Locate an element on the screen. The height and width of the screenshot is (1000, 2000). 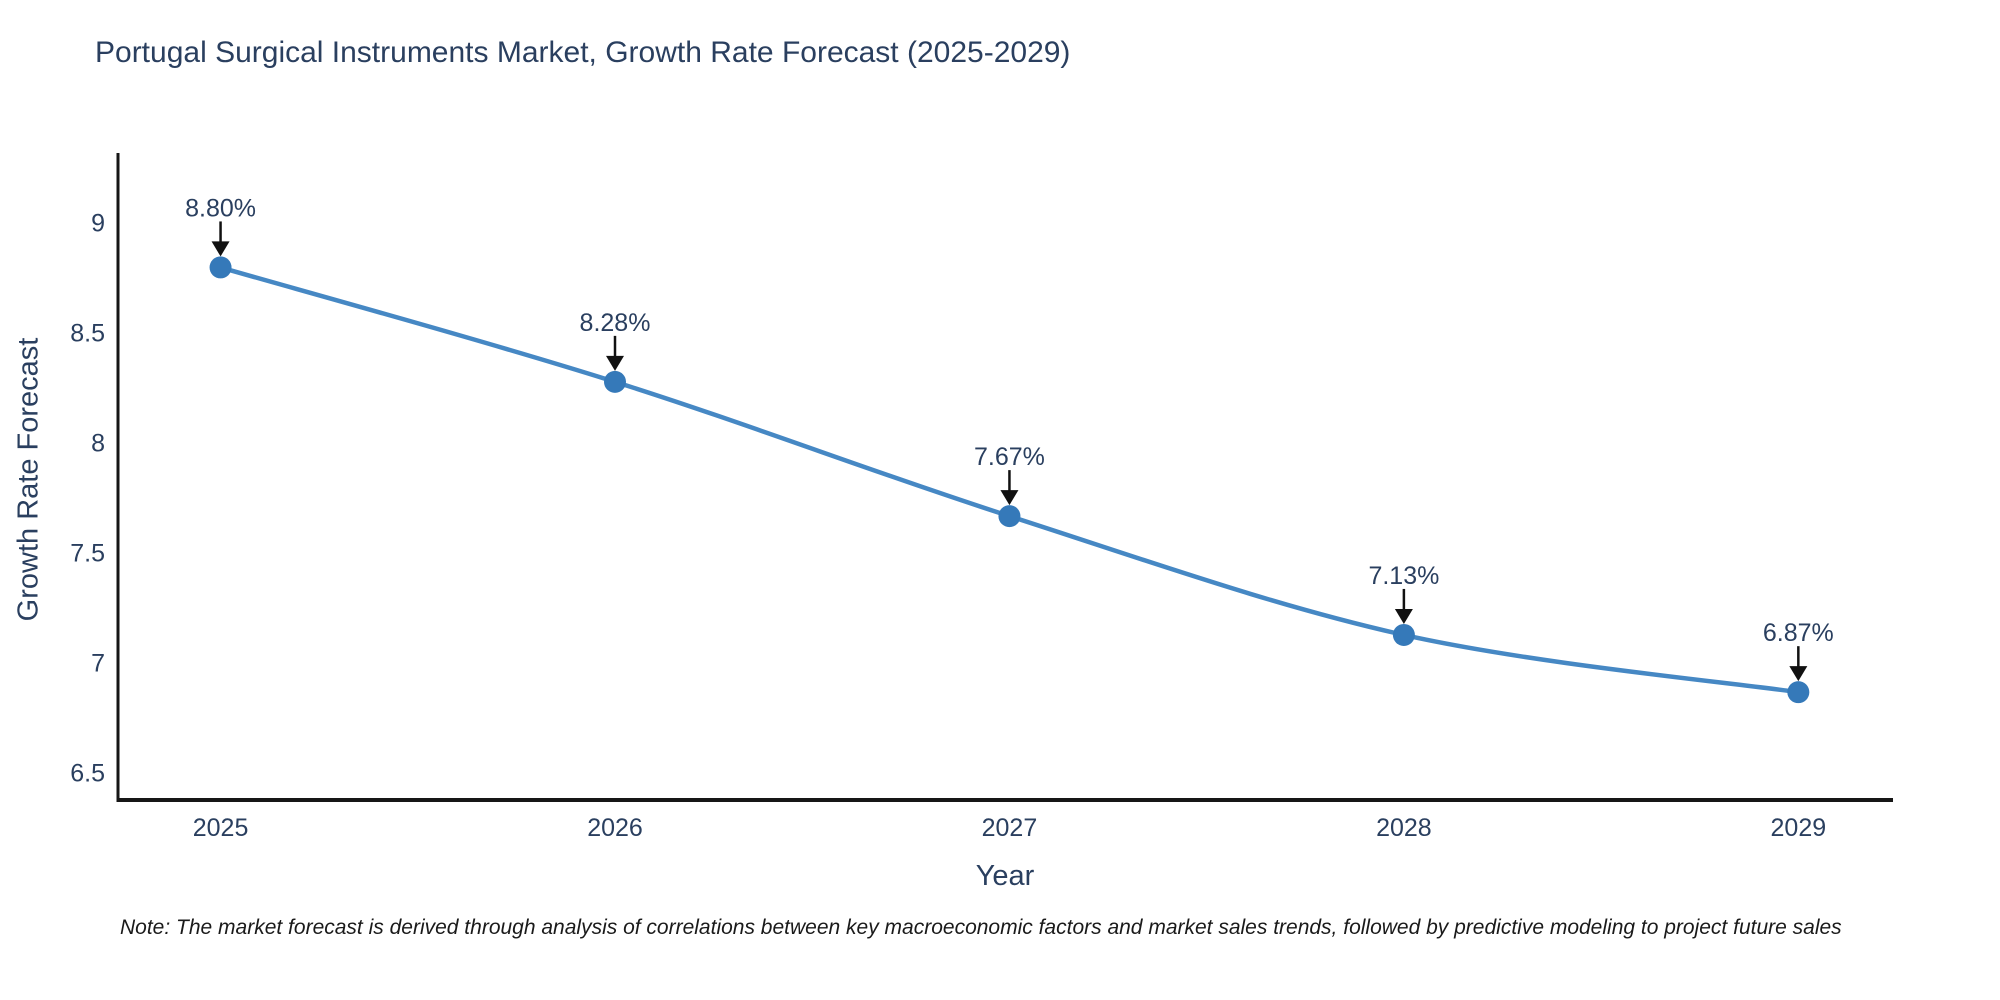
y-tick-label: 8.5 is located at coordinates (87, 333).